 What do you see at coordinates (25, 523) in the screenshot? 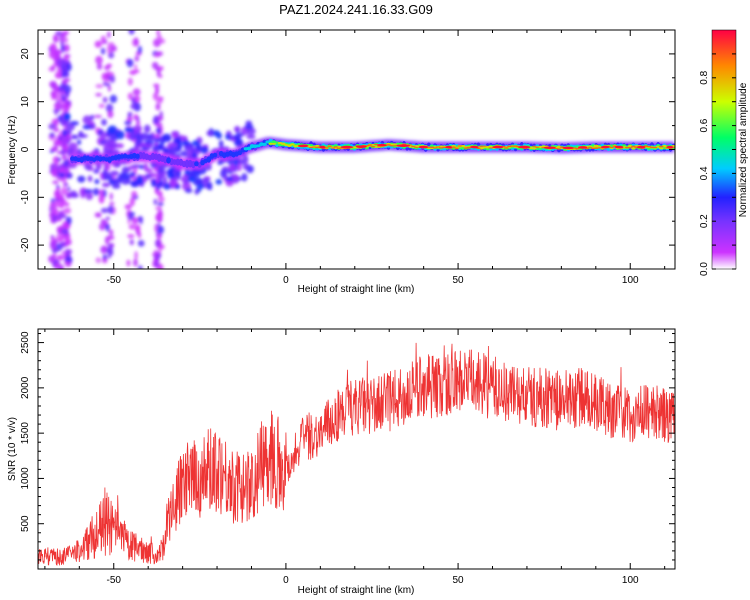
I see `y-tick-label: 500` at bounding box center [25, 523].